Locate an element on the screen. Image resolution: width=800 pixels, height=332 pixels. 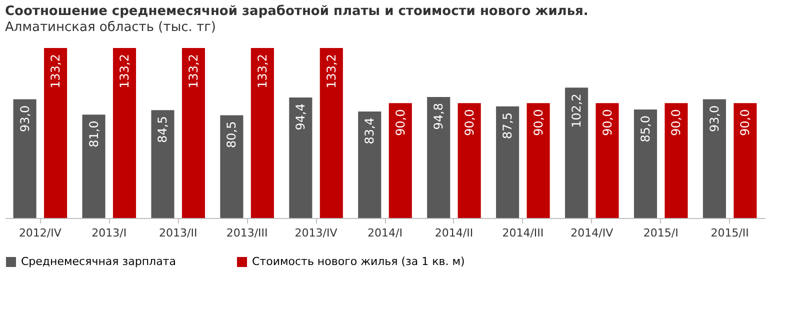
data-label: 83,4 is located at coordinates (369, 131).